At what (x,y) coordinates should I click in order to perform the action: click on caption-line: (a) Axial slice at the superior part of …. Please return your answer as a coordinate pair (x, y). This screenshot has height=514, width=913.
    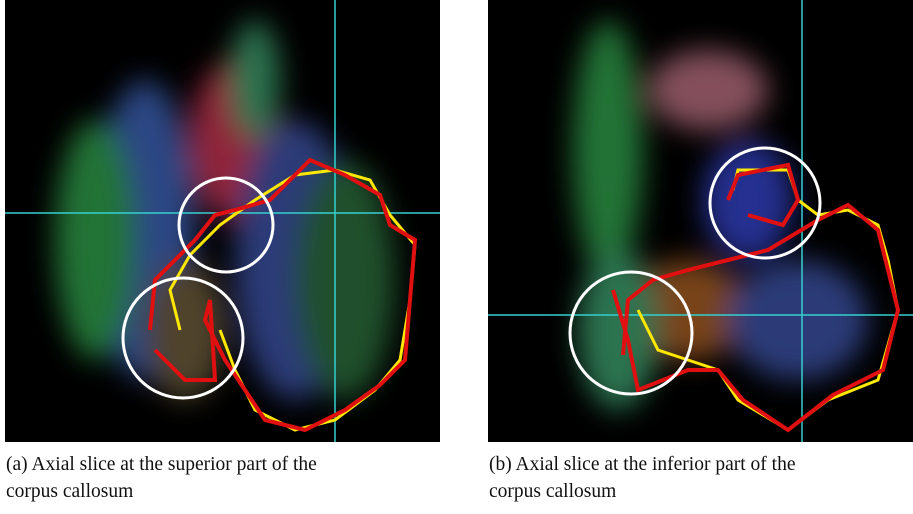
    Looking at the image, I should click on (161, 464).